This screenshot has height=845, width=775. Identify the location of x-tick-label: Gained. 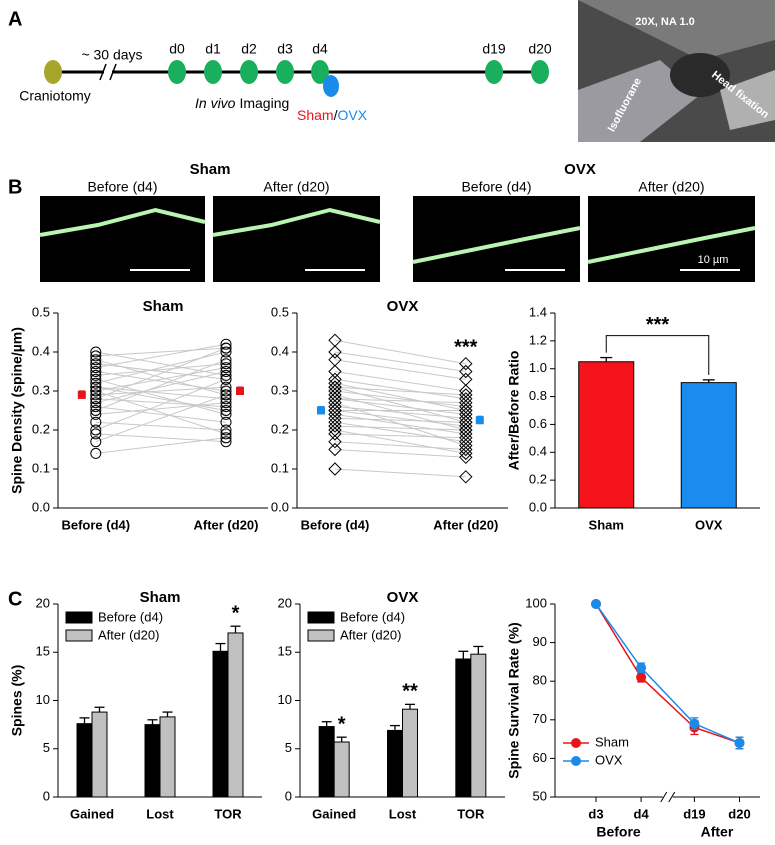
(92, 813).